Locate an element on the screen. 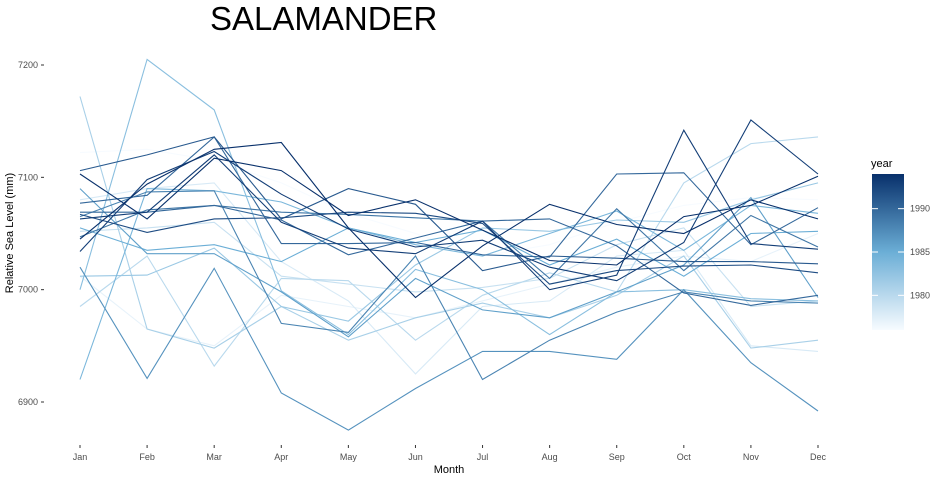  x-tick-label: Sep is located at coordinates (617, 457).